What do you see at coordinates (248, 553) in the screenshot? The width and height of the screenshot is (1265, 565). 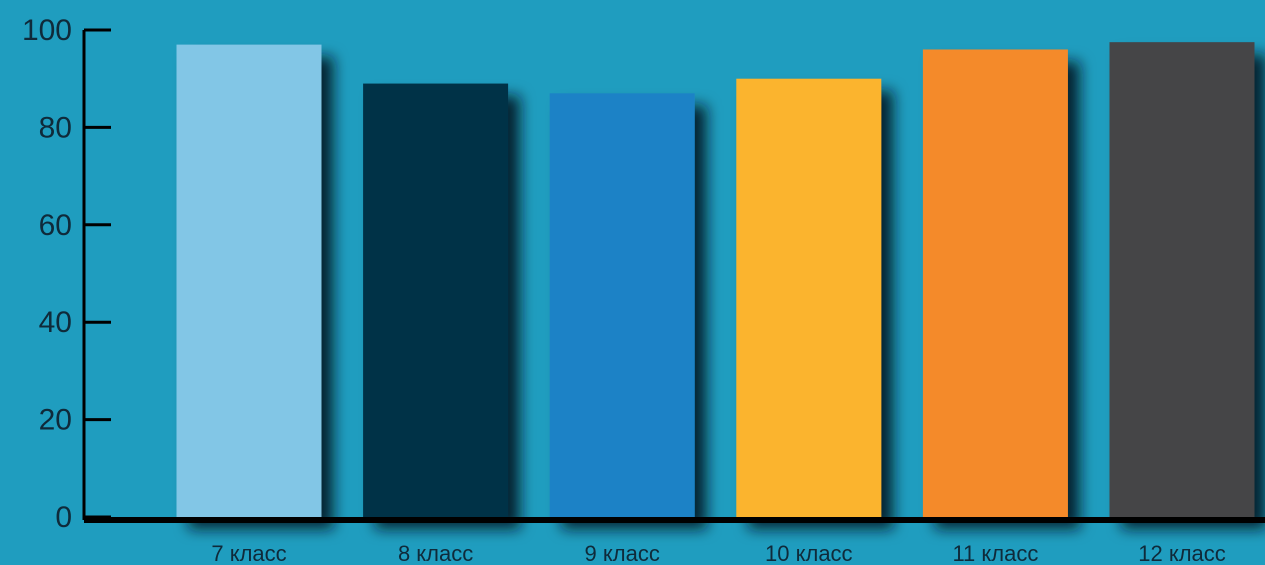 I see `x-category-label: 7 класс` at bounding box center [248, 553].